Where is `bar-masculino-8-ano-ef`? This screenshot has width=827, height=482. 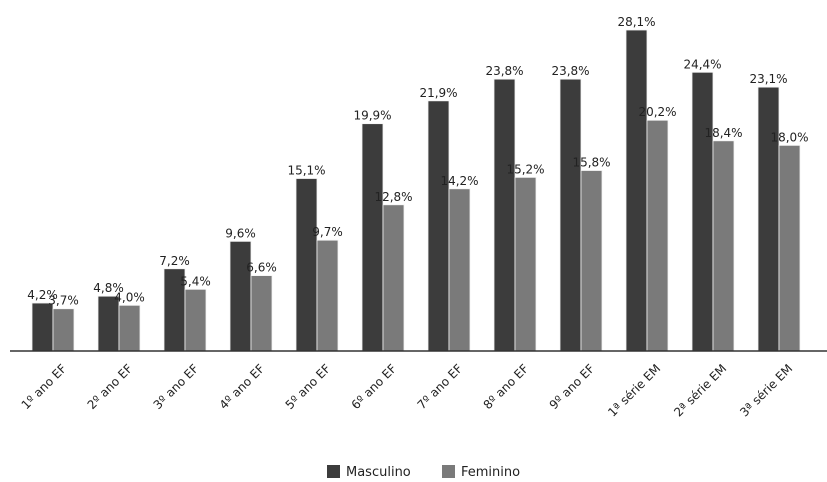 bar-masculino-8-ano-ef is located at coordinates (504, 215).